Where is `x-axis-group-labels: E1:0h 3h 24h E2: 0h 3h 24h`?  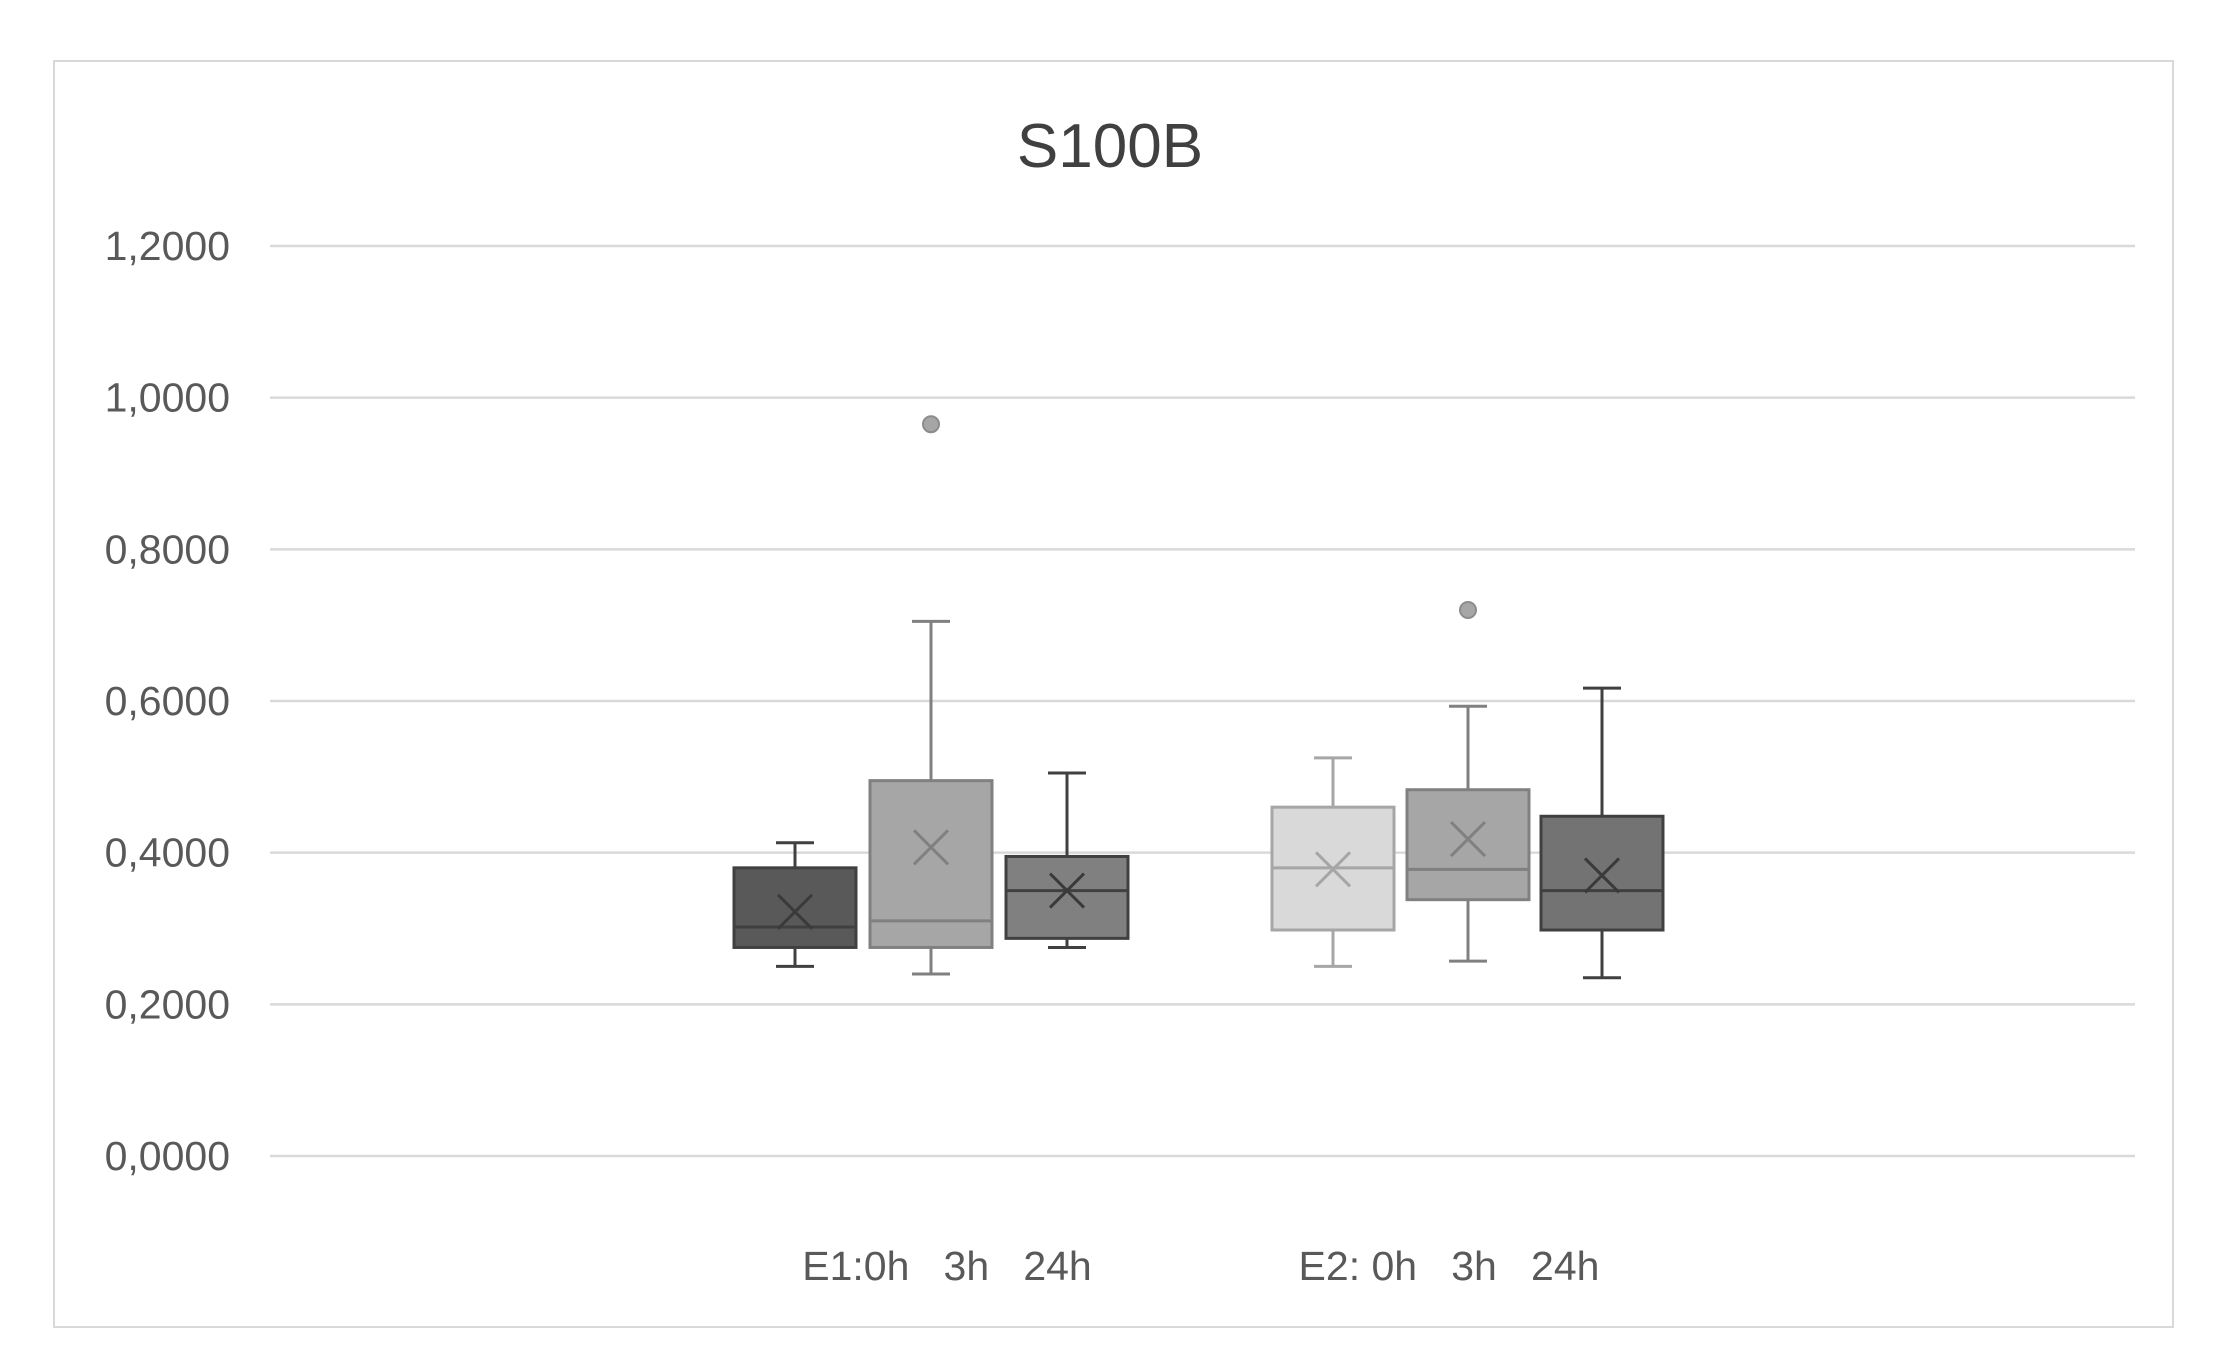 x-axis-group-labels: E1:0h 3h 24h E2: 0h 3h 24h is located at coordinates (1200, 1266).